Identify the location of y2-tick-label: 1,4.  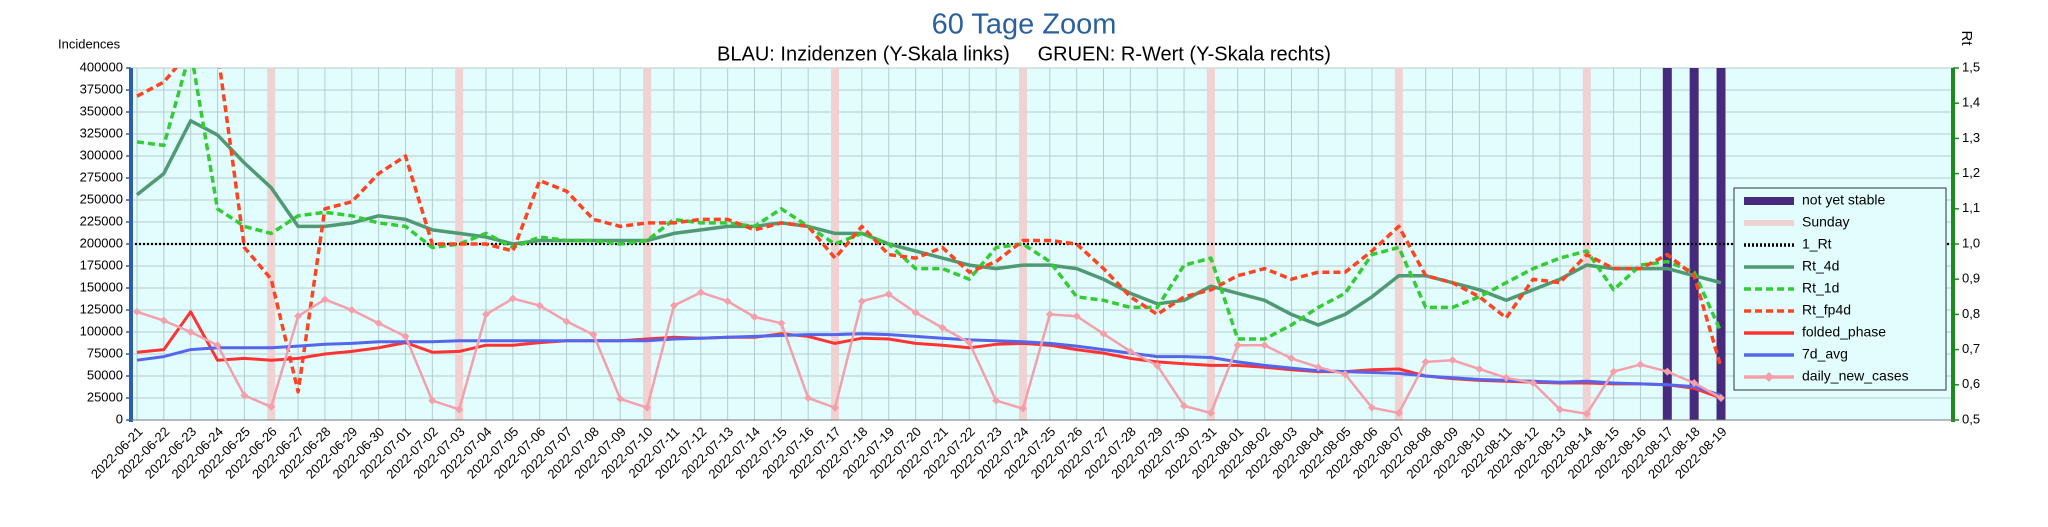
(1971, 102).